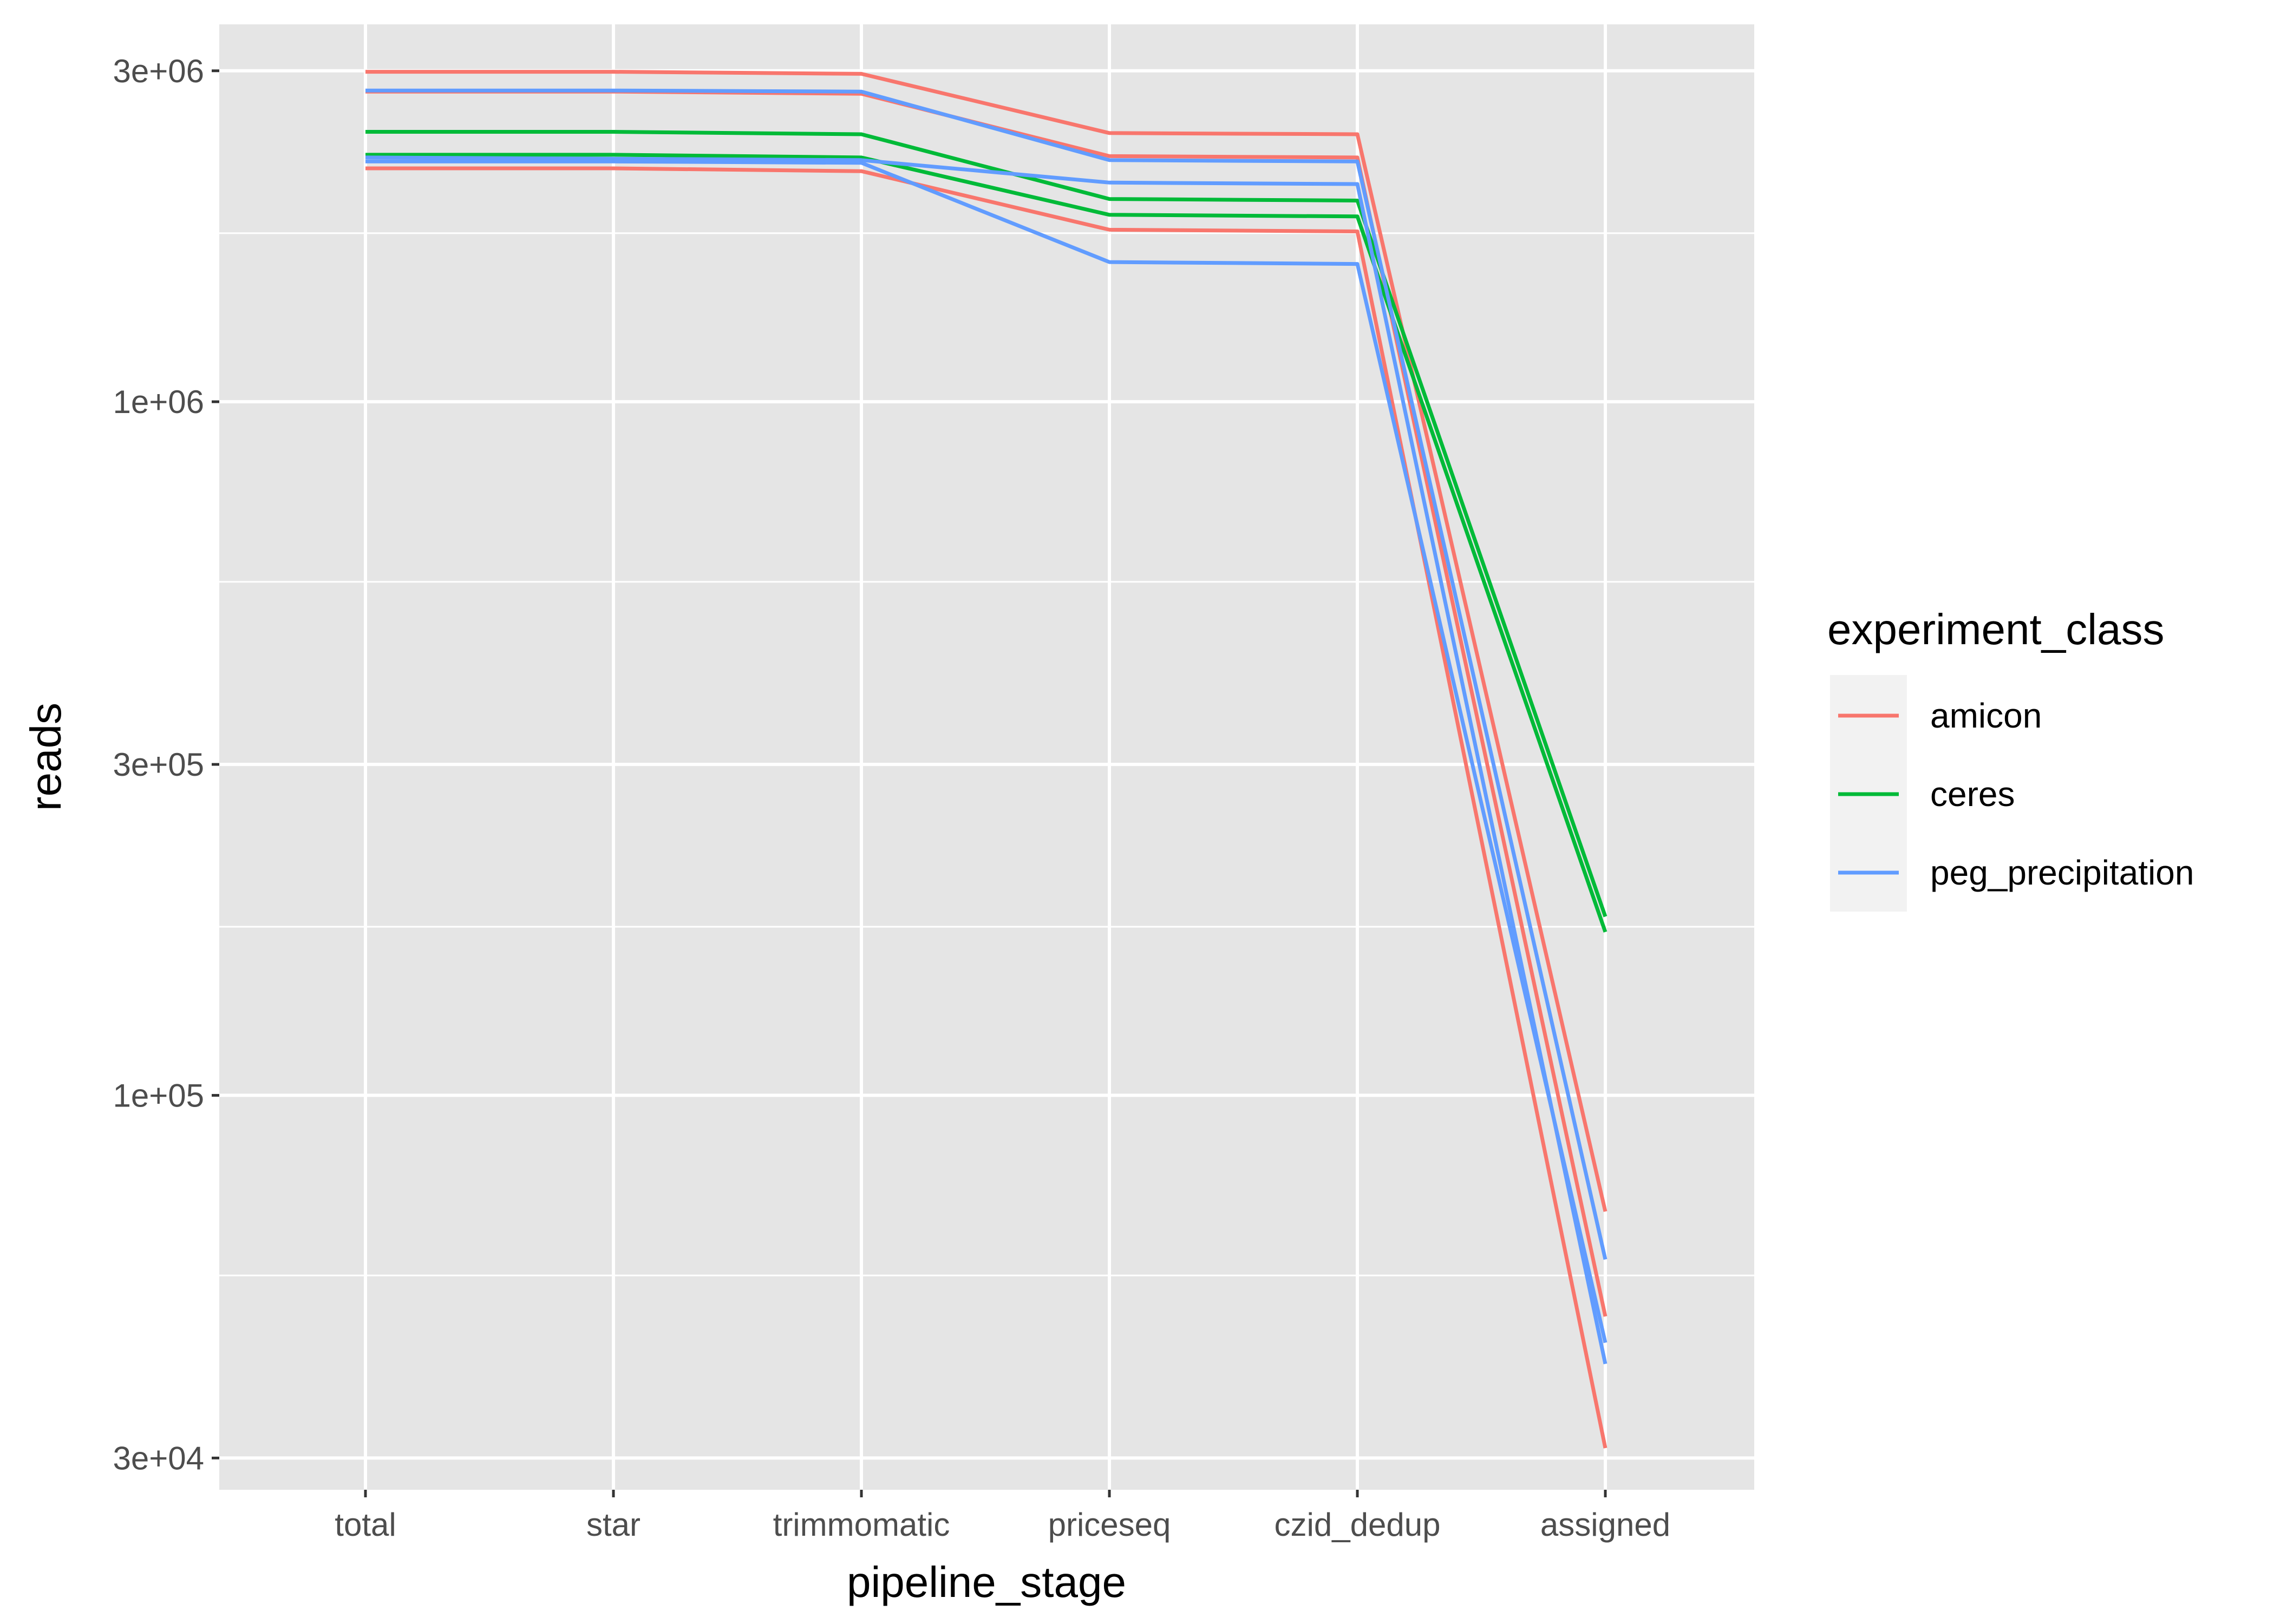  What do you see at coordinates (2062, 872) in the screenshot?
I see `legend-label-peg_precipitation: peg_precipitation` at bounding box center [2062, 872].